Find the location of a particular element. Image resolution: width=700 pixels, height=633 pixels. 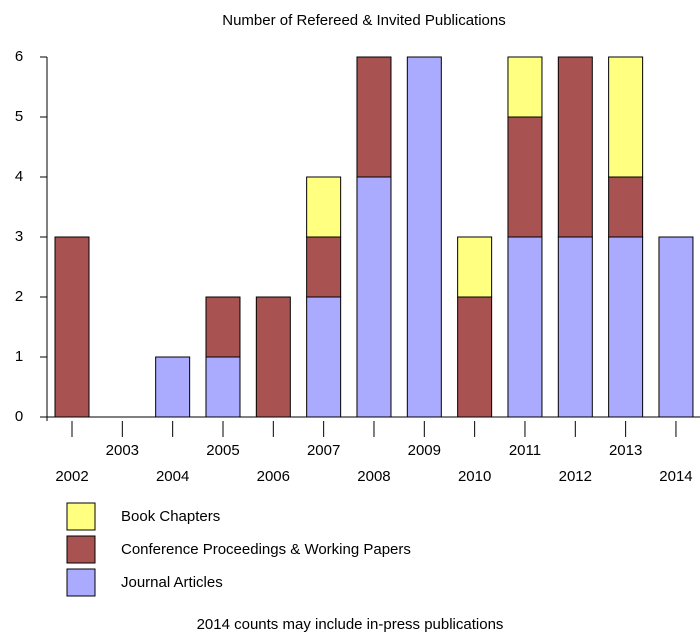

legend-label: Conference Proceedings & Working Papers is located at coordinates (266, 549).